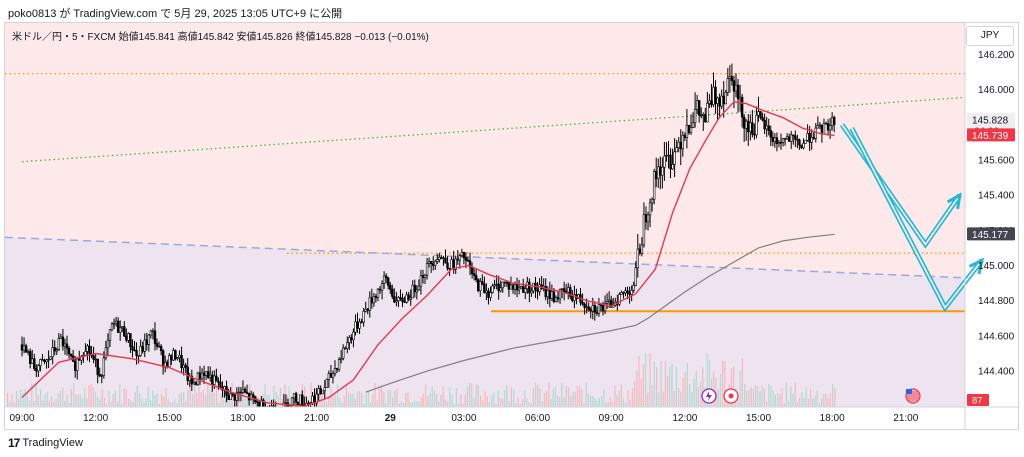 This screenshot has height=457, width=1024. Describe the element at coordinates (52, 443) in the screenshot. I see `footer-brand-name: TradingView` at that location.